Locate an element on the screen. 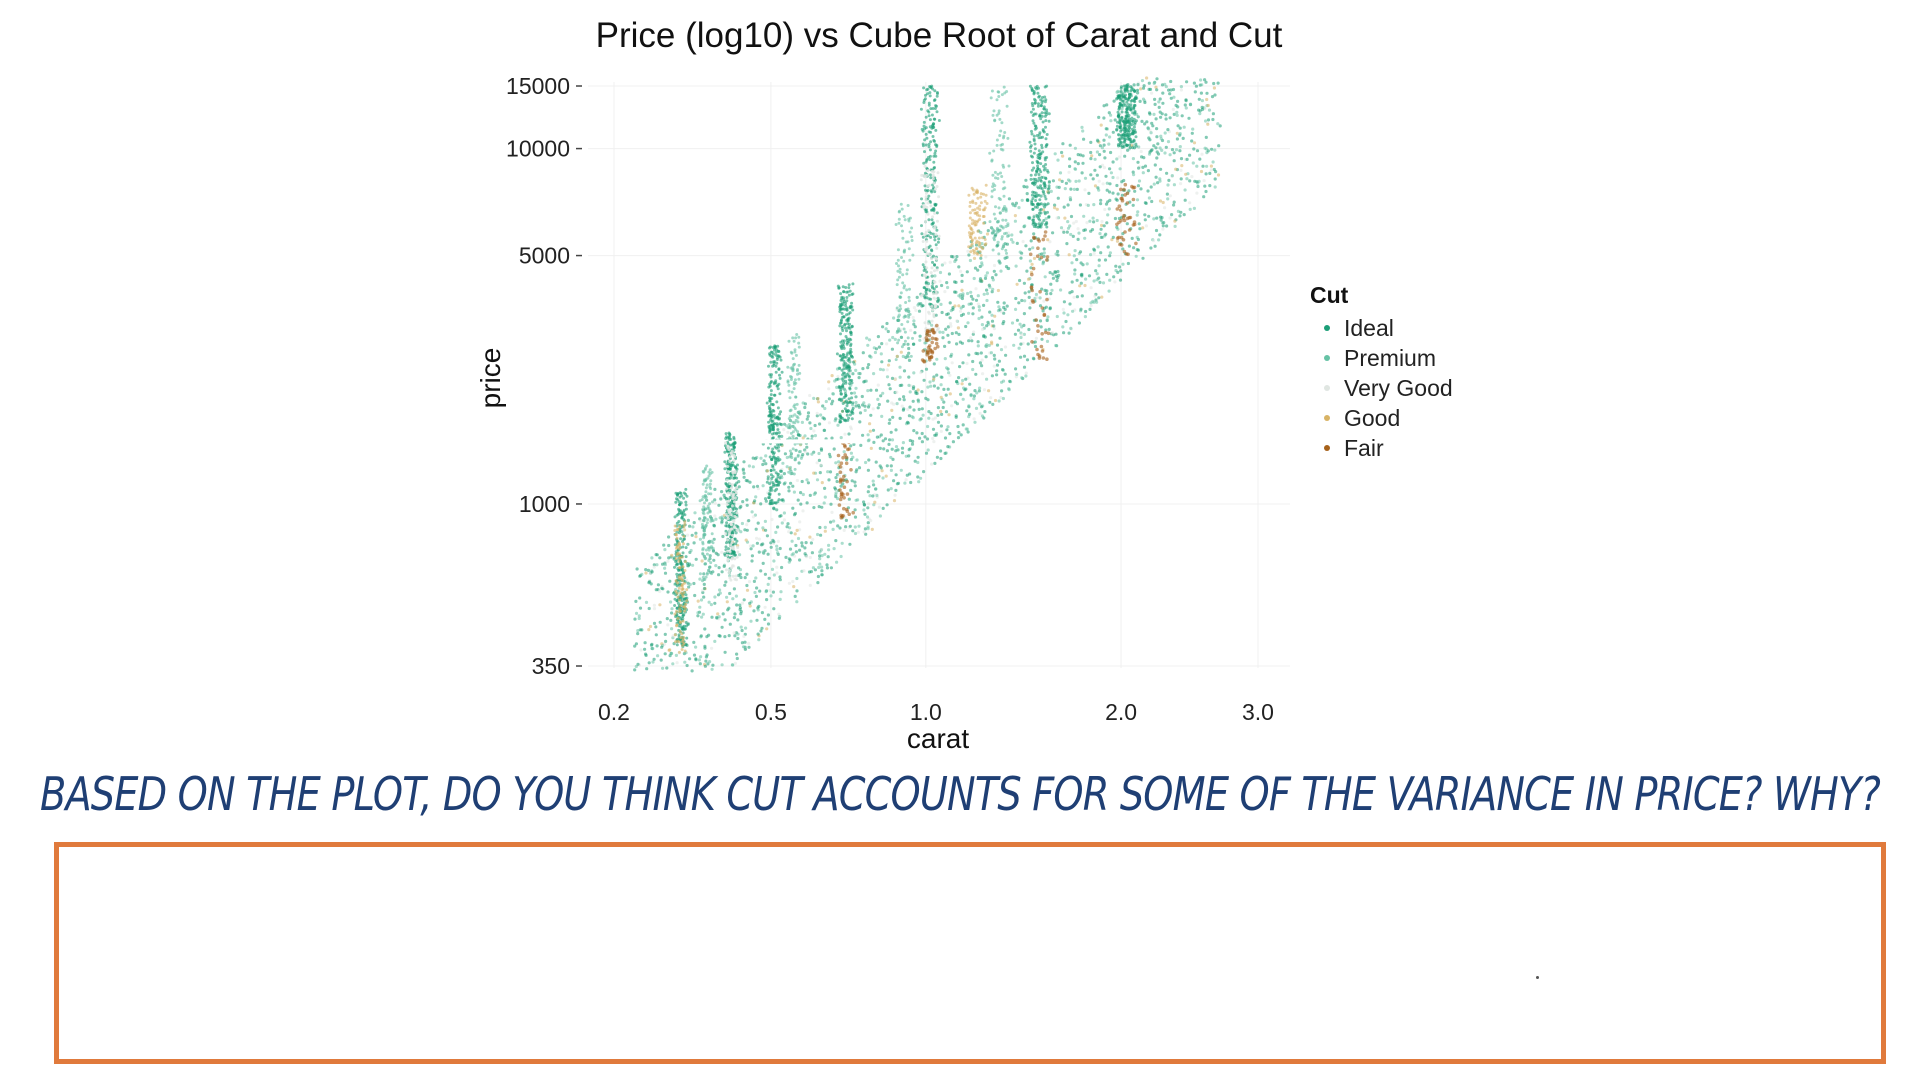 Image resolution: width=1920 pixels, height=1080 pixels. x-tick-label: 2.0 is located at coordinates (1121, 712).